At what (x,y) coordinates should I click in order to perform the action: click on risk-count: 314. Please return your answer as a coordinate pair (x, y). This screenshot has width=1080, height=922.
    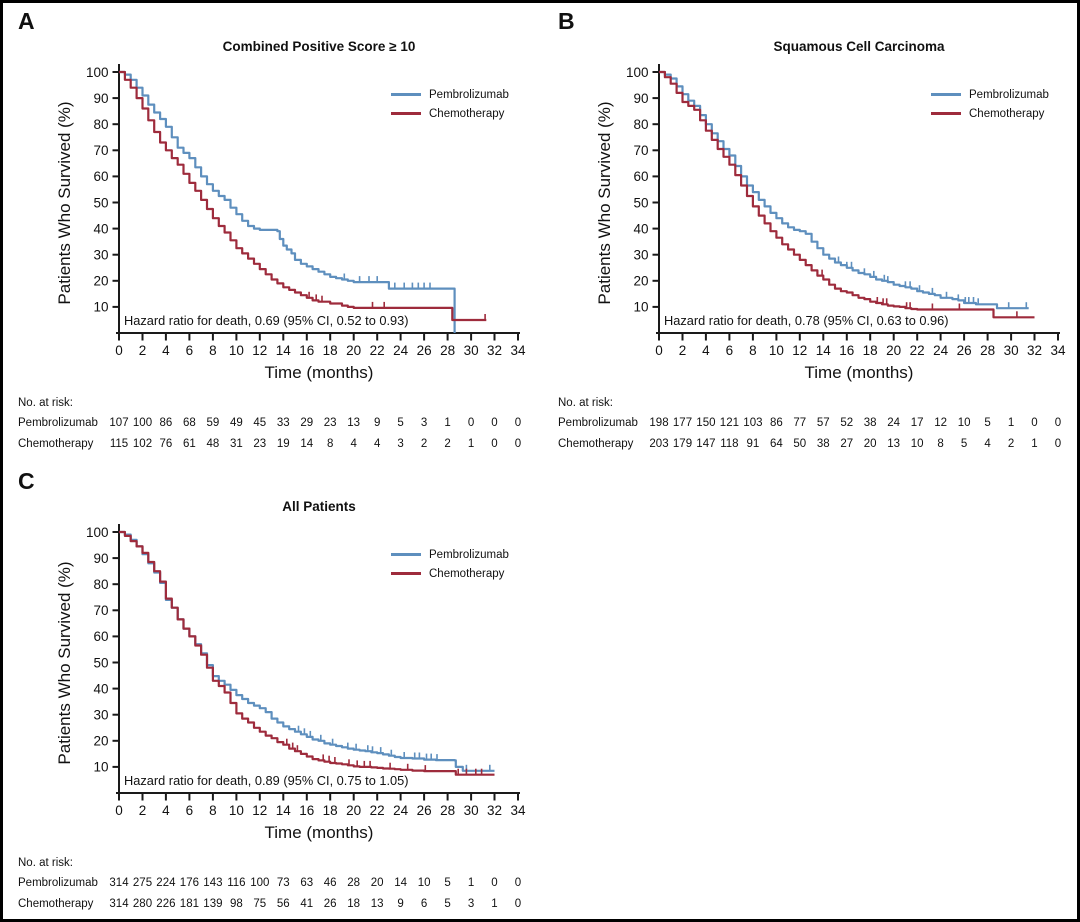
    Looking at the image, I should click on (119, 883).